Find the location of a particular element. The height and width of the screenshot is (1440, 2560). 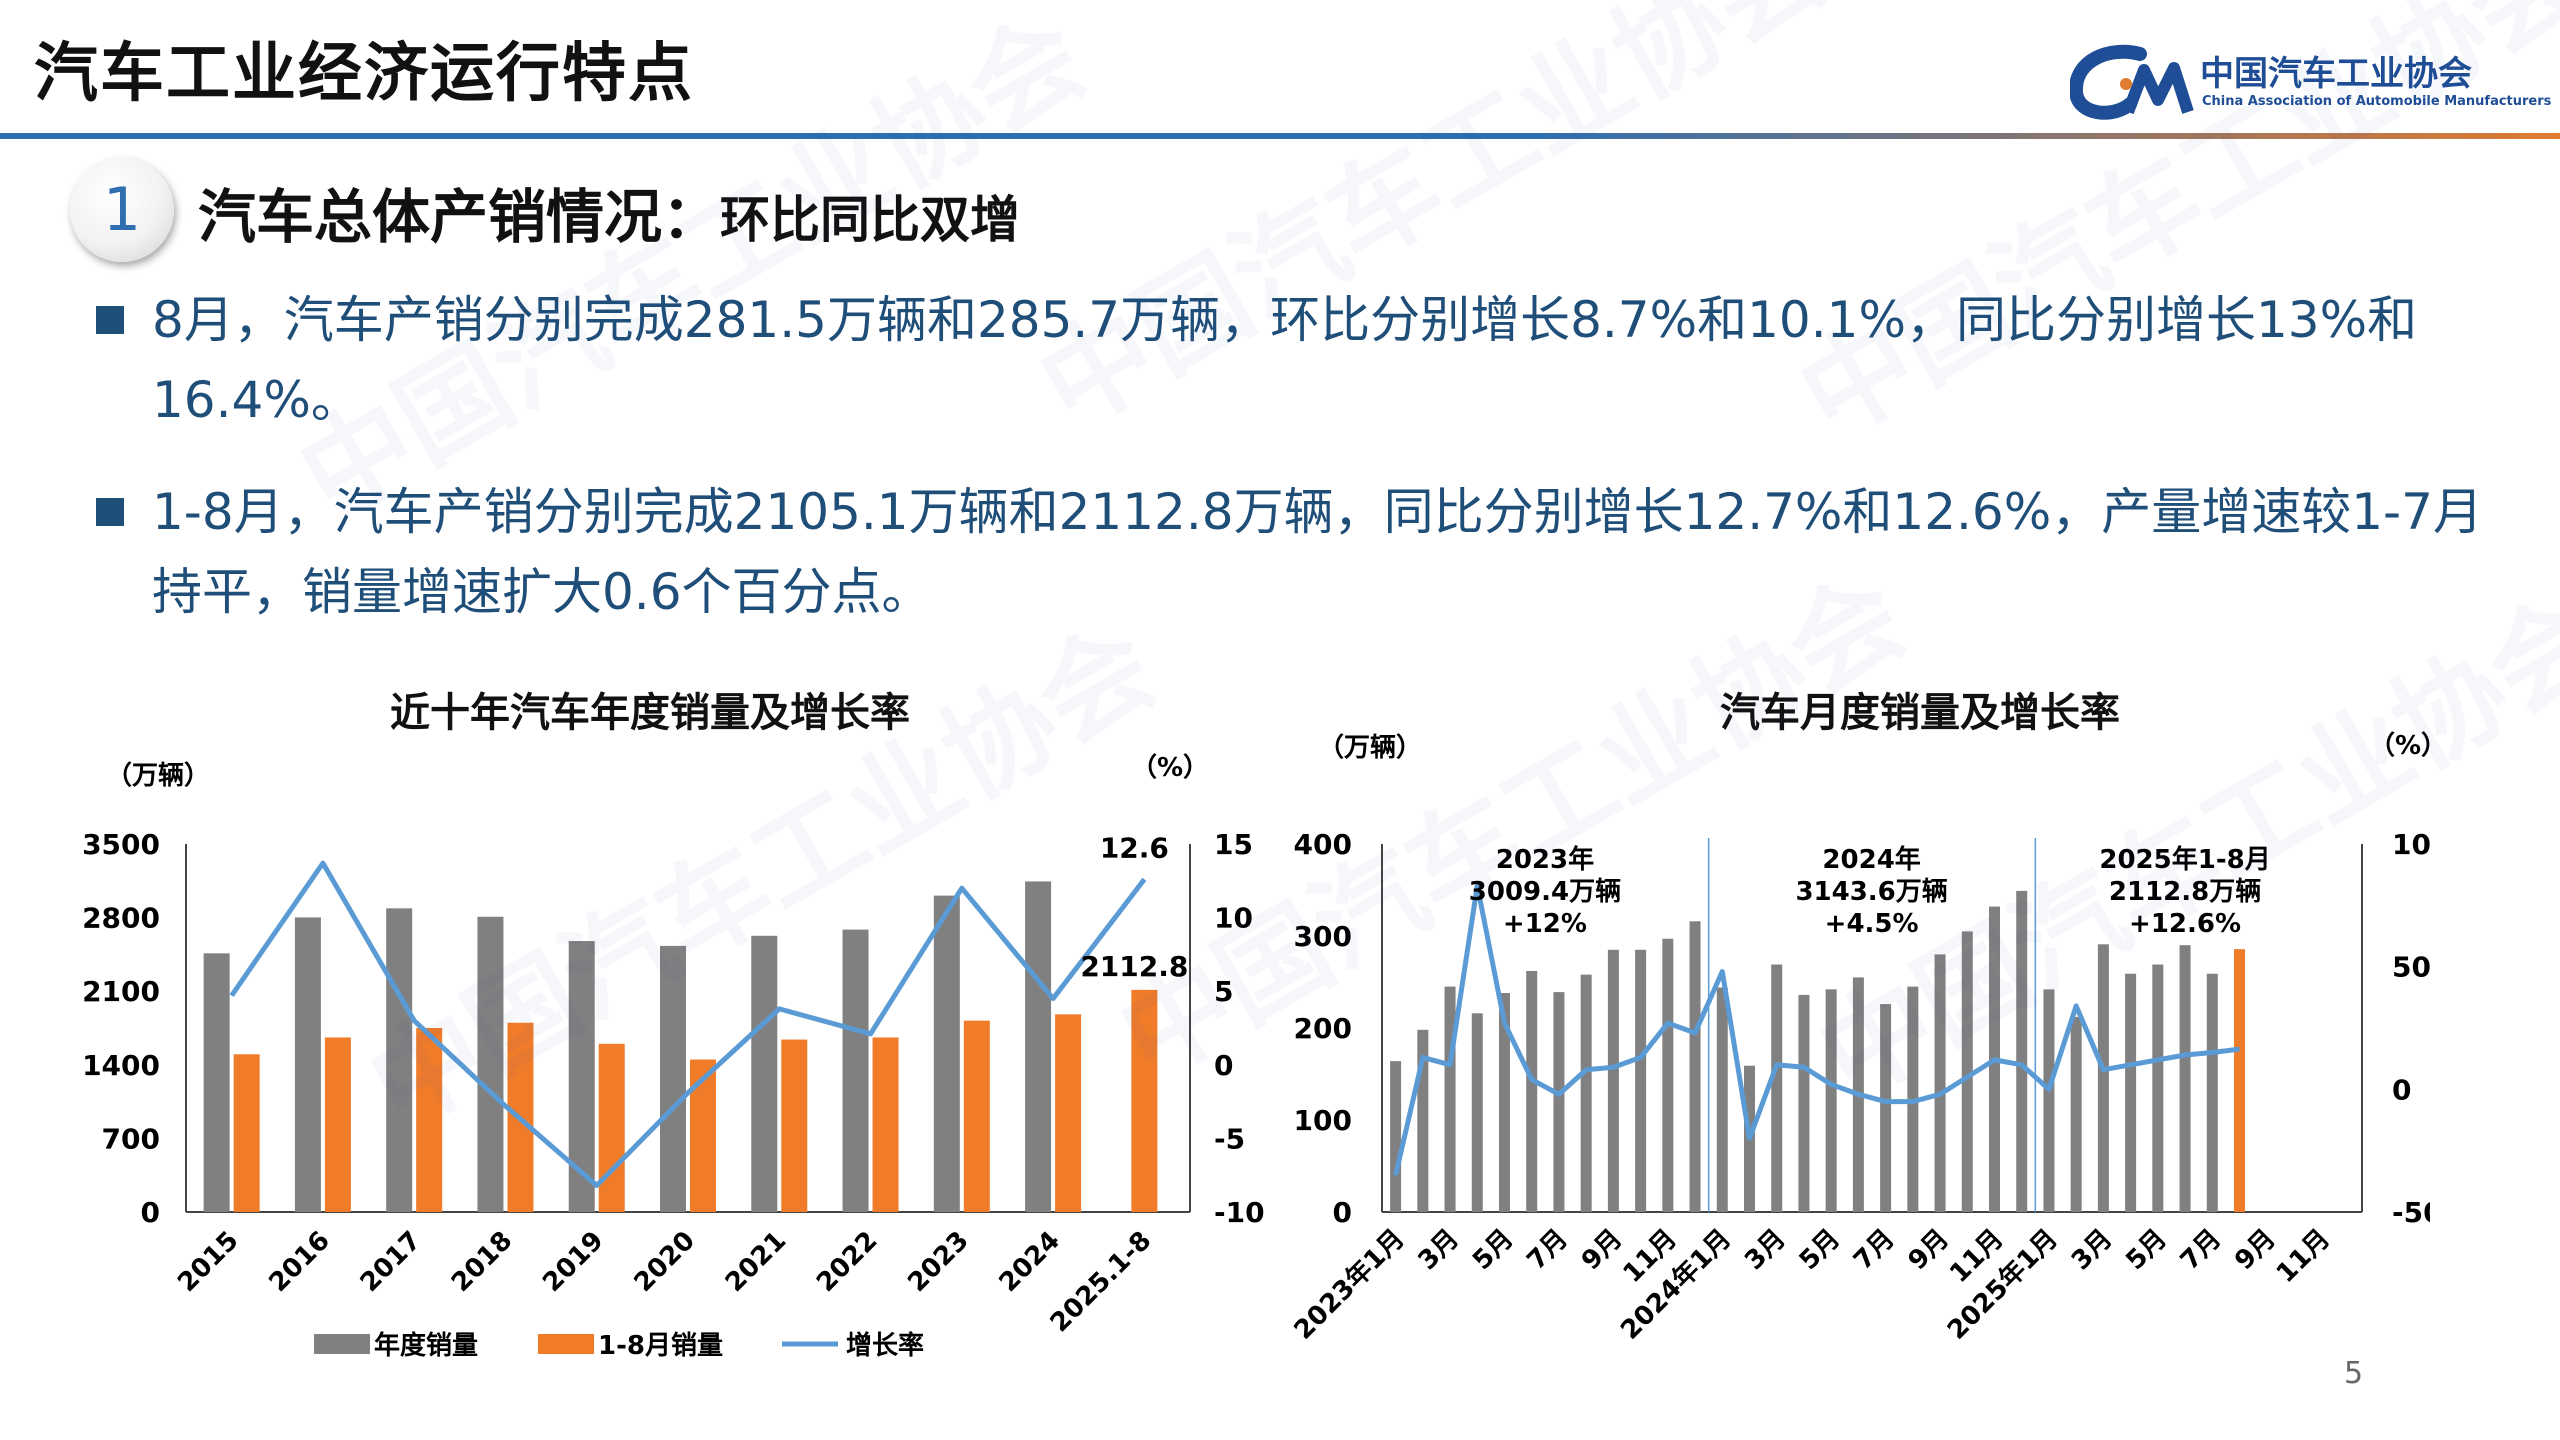

y-tick-label-right: 100 is located at coordinates (2411, 844).